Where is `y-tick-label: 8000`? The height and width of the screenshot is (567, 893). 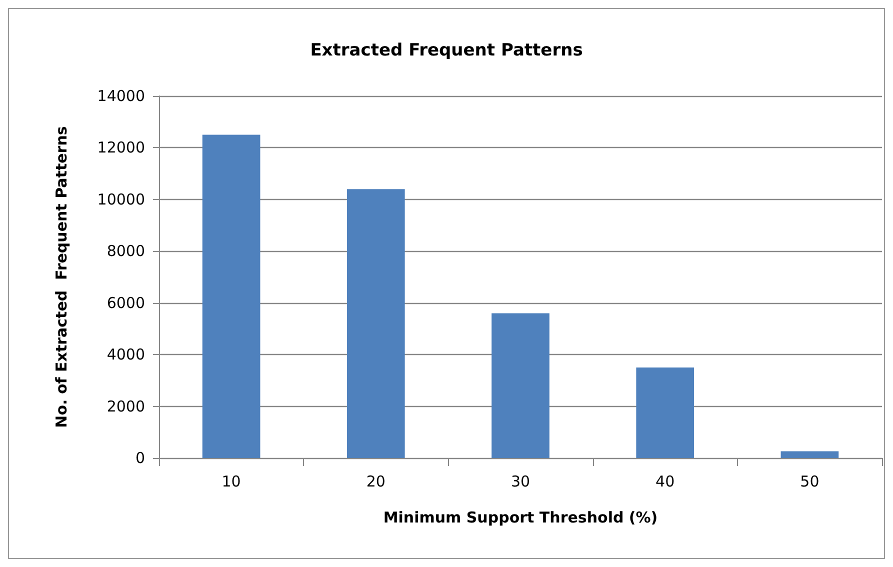
y-tick-label: 8000 is located at coordinates (125, 251).